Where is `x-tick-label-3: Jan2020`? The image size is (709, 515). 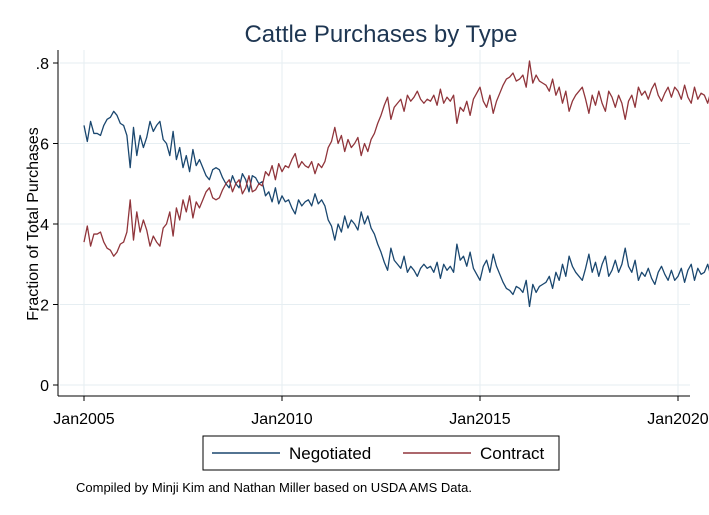
x-tick-label-3: Jan2020 is located at coordinates (677, 419).